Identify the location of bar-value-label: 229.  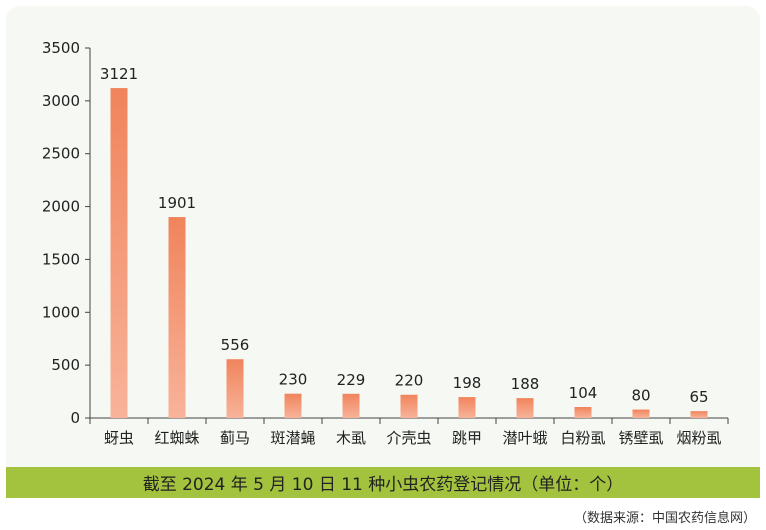
(351, 380).